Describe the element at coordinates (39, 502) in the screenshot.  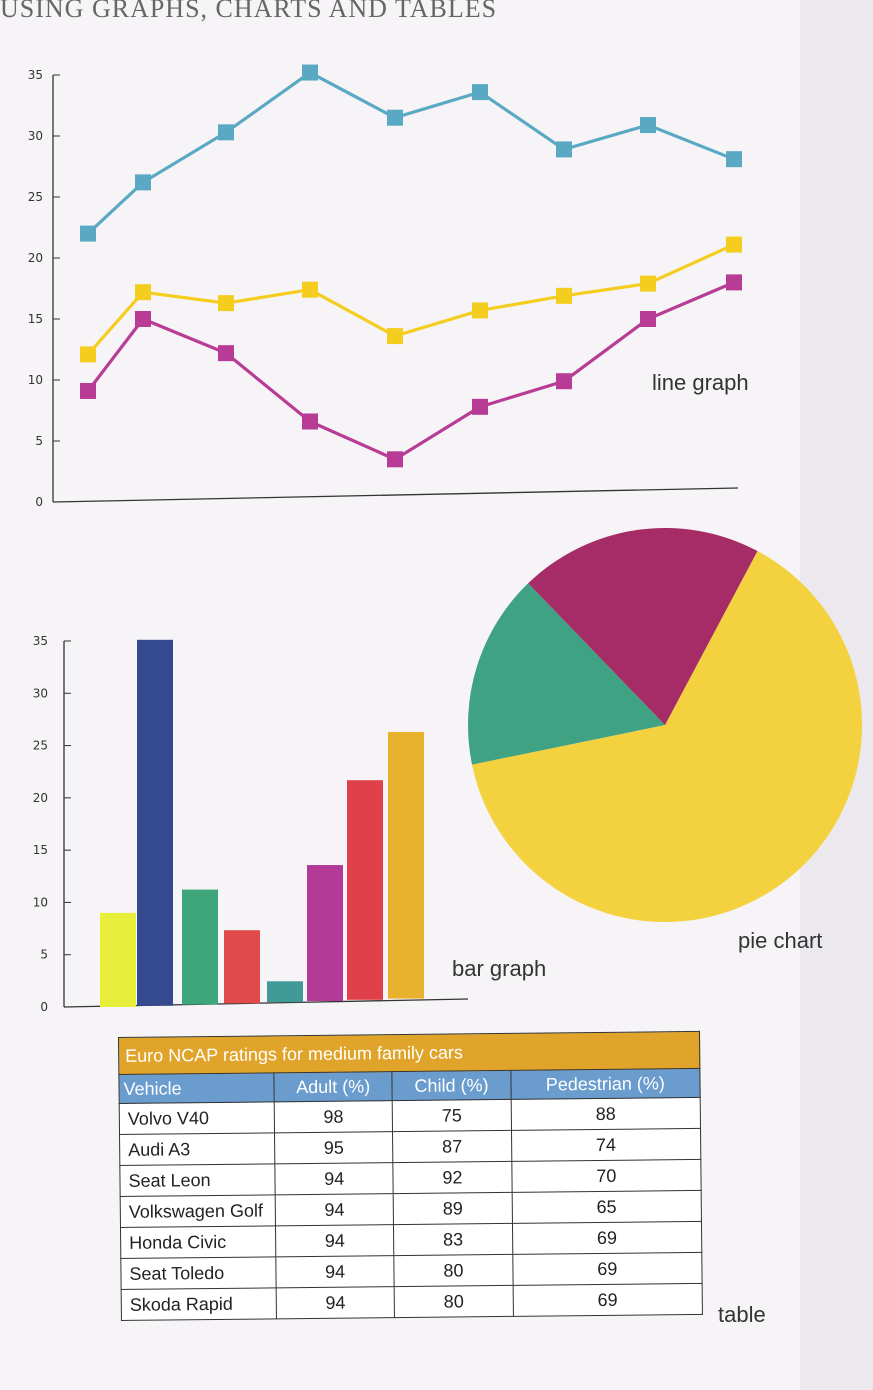
I see `line-y-tick-label: 0` at that location.